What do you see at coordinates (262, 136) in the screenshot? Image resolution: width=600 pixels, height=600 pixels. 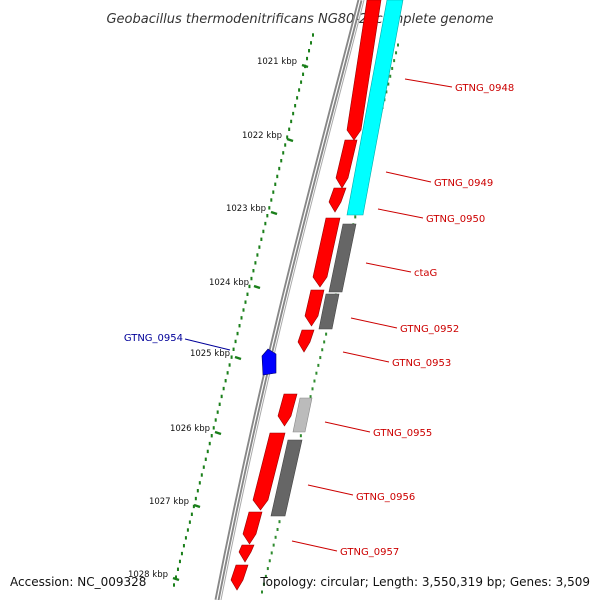 I see `kbp-tick-label: 1022 kbp` at bounding box center [262, 136].